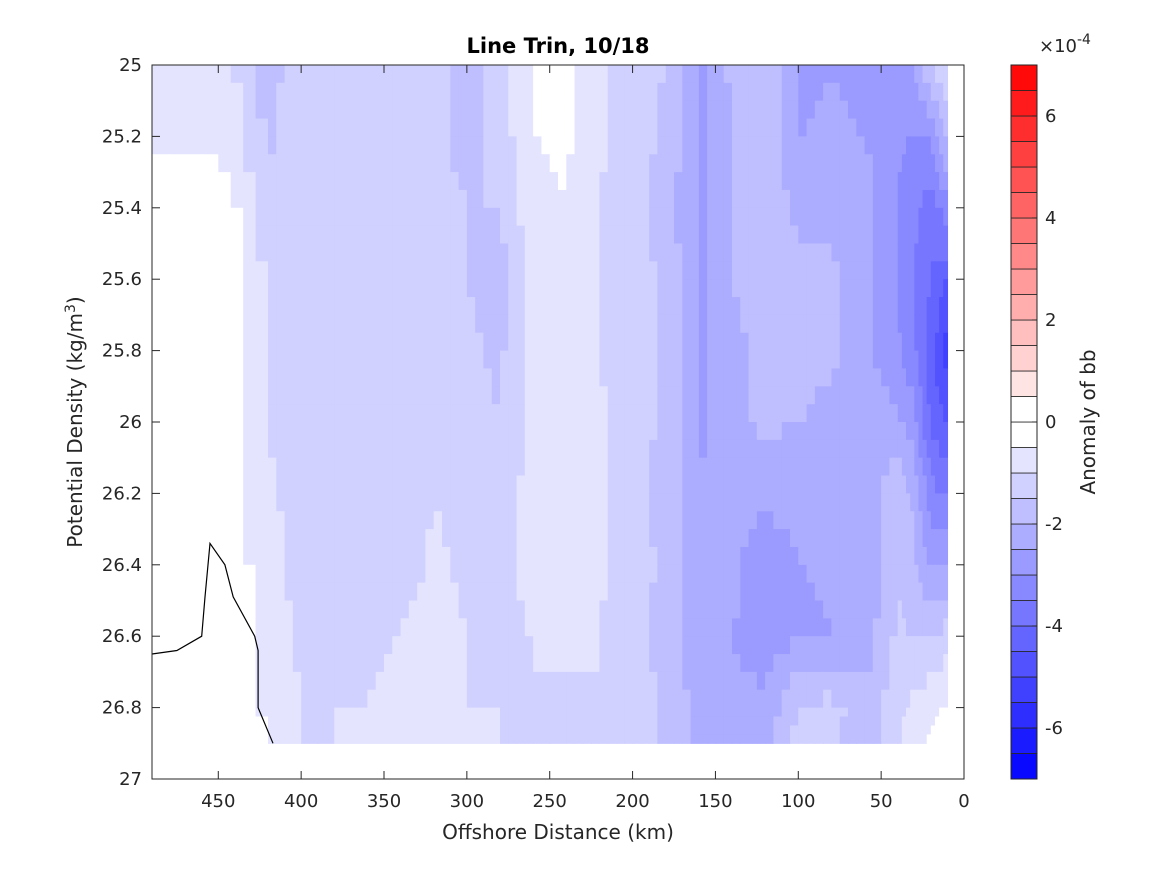 The height and width of the screenshot is (875, 1167). What do you see at coordinates (1065, 44) in the screenshot?
I see `colorbar-exponent: ×10⁻⁴` at bounding box center [1065, 44].